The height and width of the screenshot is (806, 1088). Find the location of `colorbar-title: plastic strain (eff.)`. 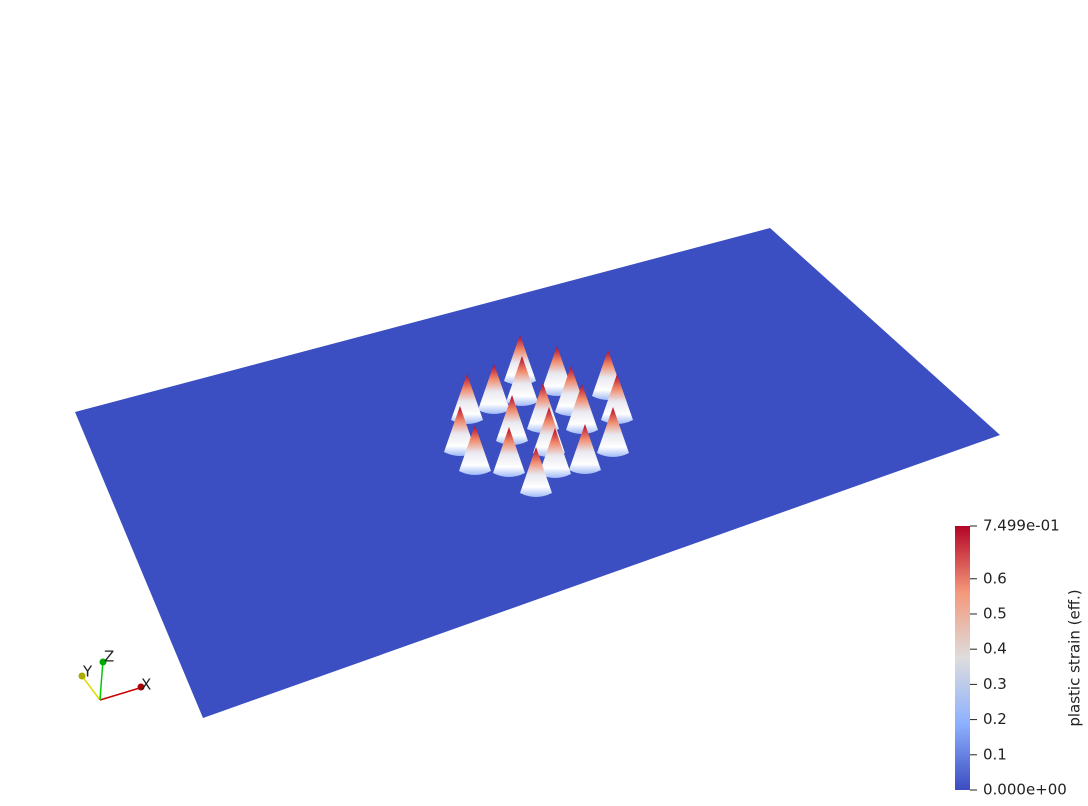

colorbar-title: plastic strain (eff.) is located at coordinates (1075, 657).